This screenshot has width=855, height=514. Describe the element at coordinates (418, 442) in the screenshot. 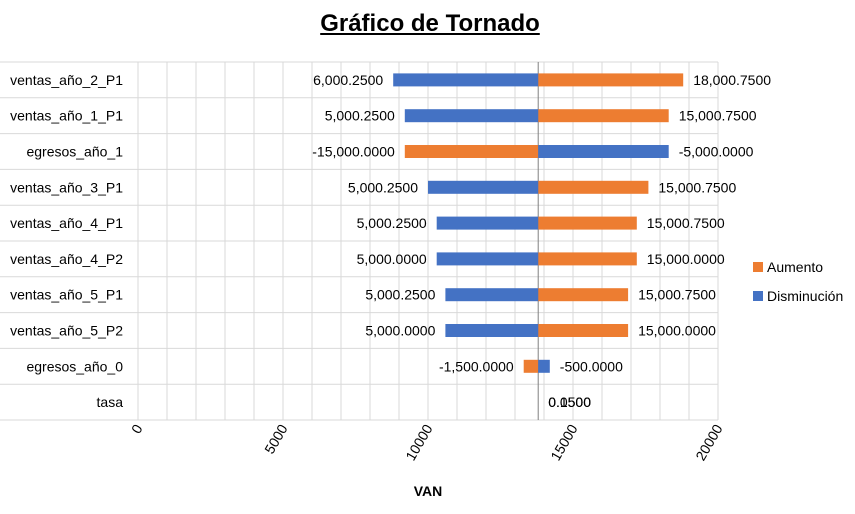

I see `x-tick-label: 10000` at that location.